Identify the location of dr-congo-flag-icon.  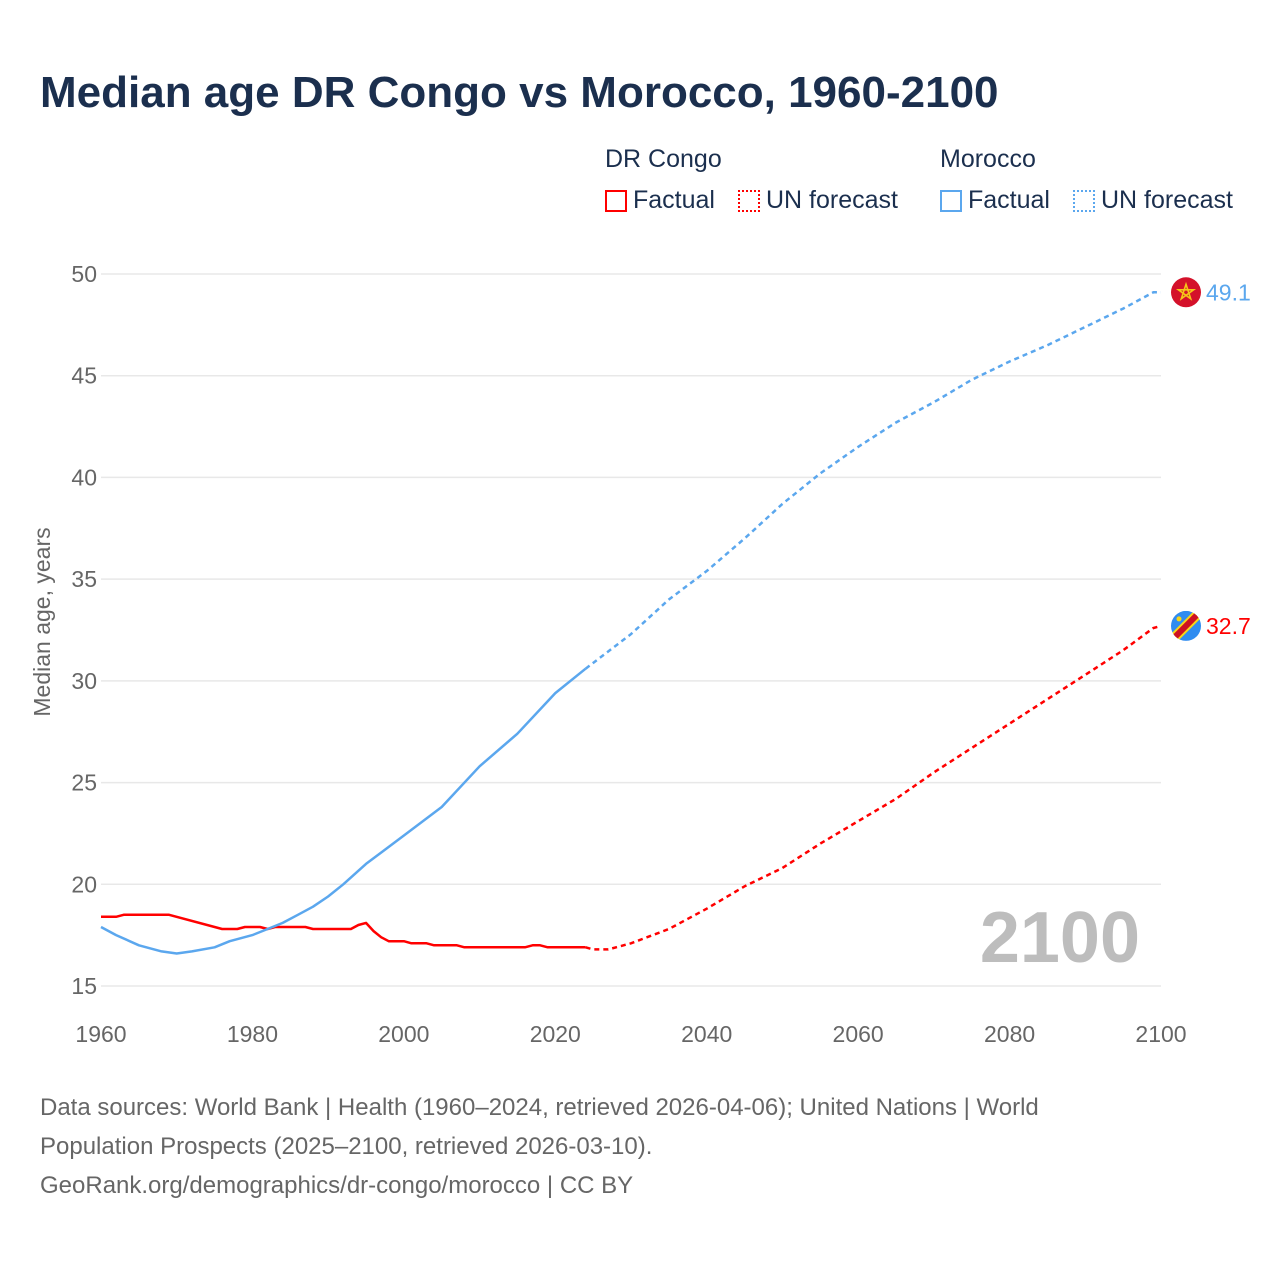
(1186, 625).